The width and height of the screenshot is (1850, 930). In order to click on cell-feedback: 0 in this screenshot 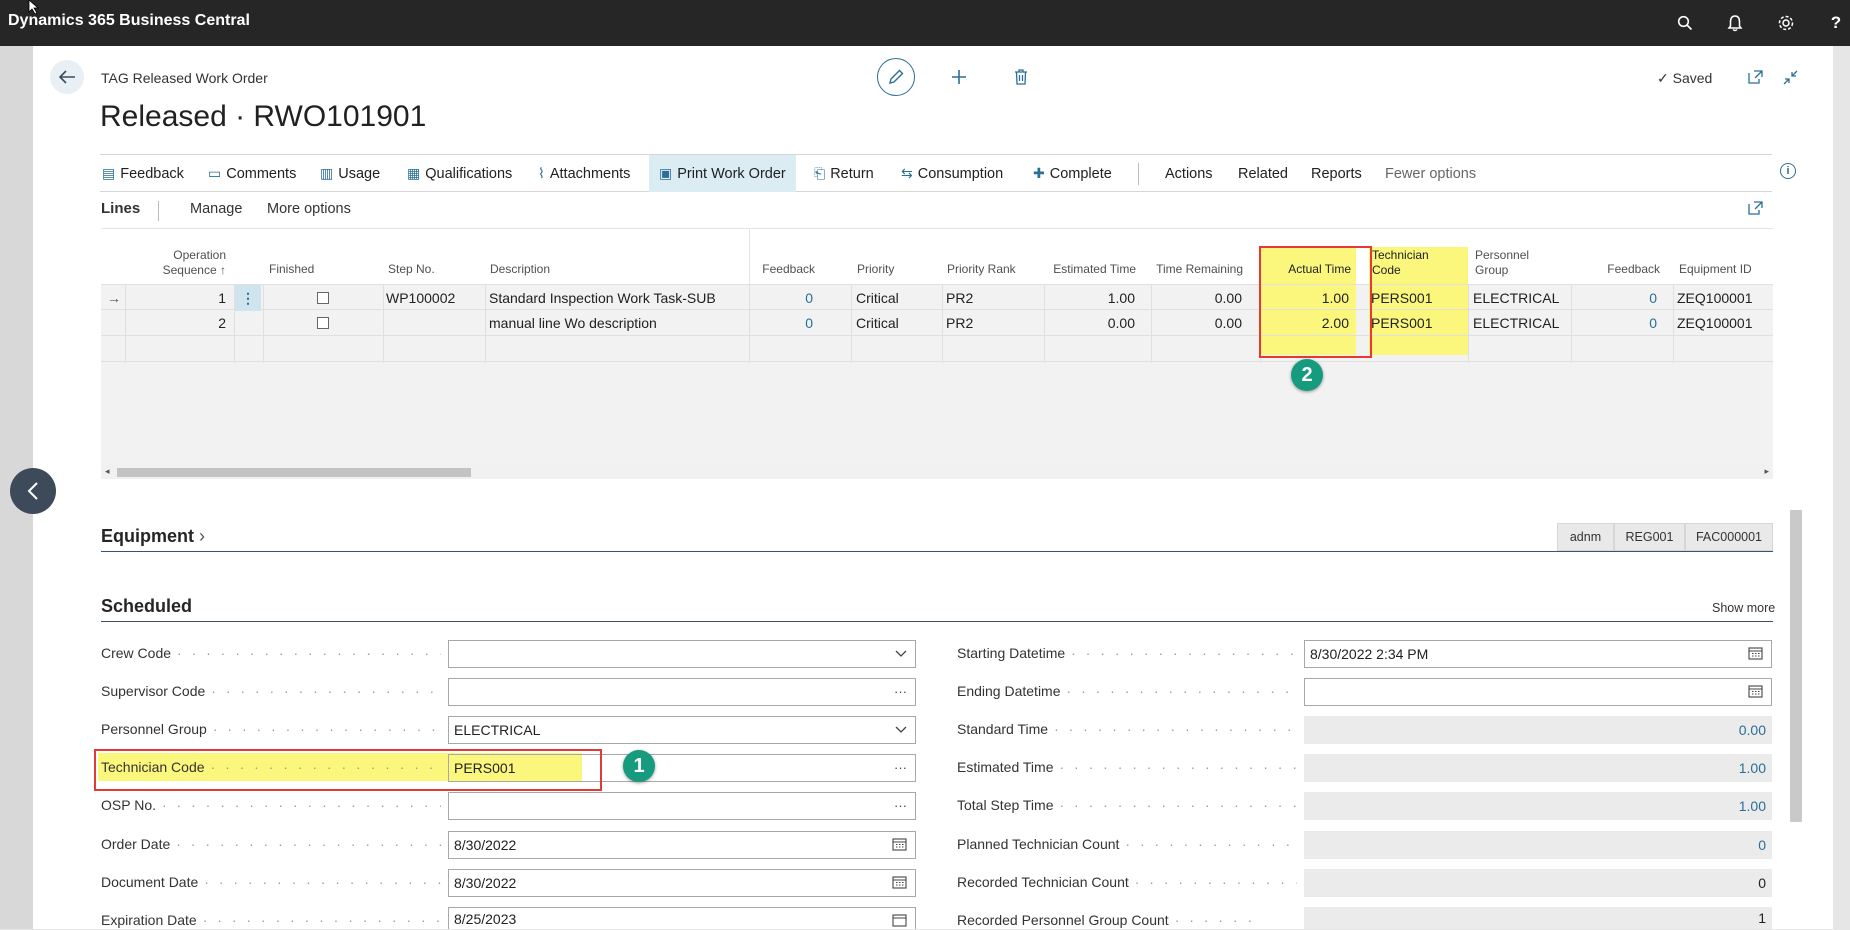, I will do `click(809, 298)`.